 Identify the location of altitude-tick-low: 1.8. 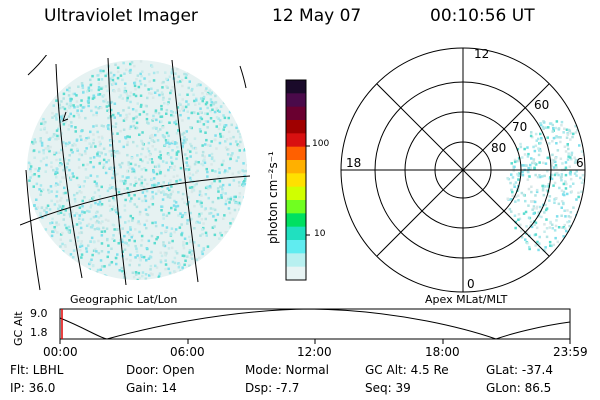
(39, 332).